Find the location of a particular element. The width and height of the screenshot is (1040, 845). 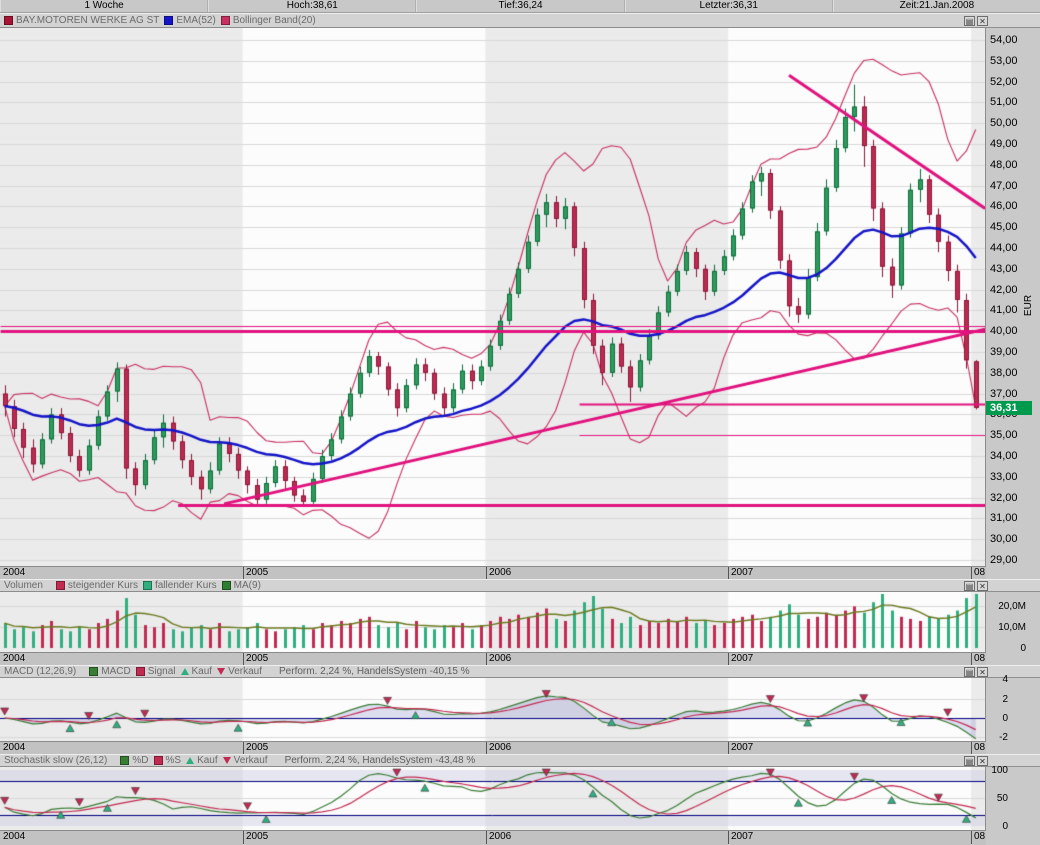

price-tick-label: 32,00 is located at coordinates (1004, 497).